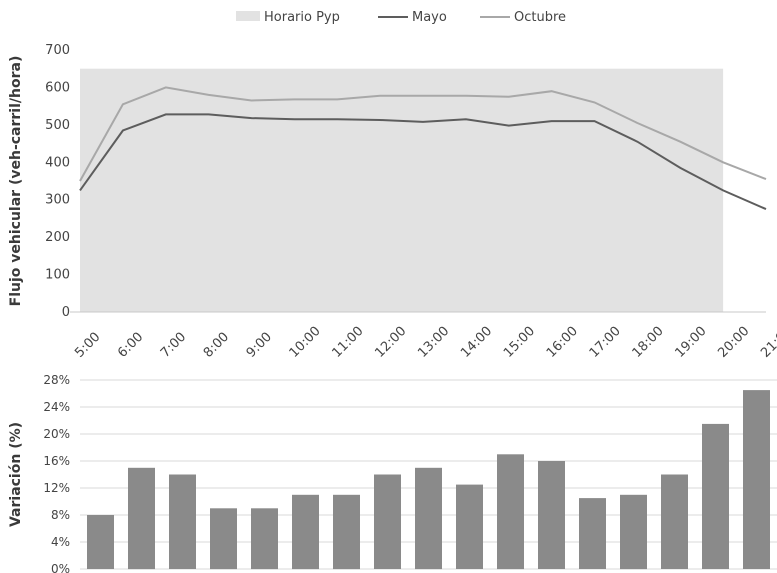  I want to click on line-y-tick-300: 300, so click(57, 200).